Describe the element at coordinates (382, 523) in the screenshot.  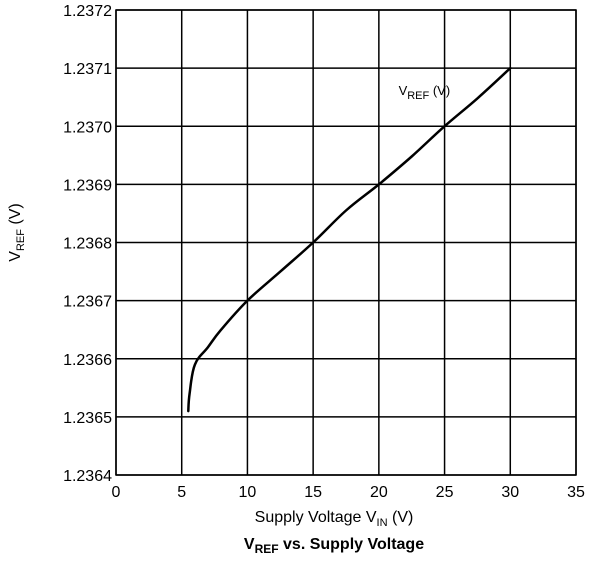
I see `x-axis-label-sub: IN` at that location.